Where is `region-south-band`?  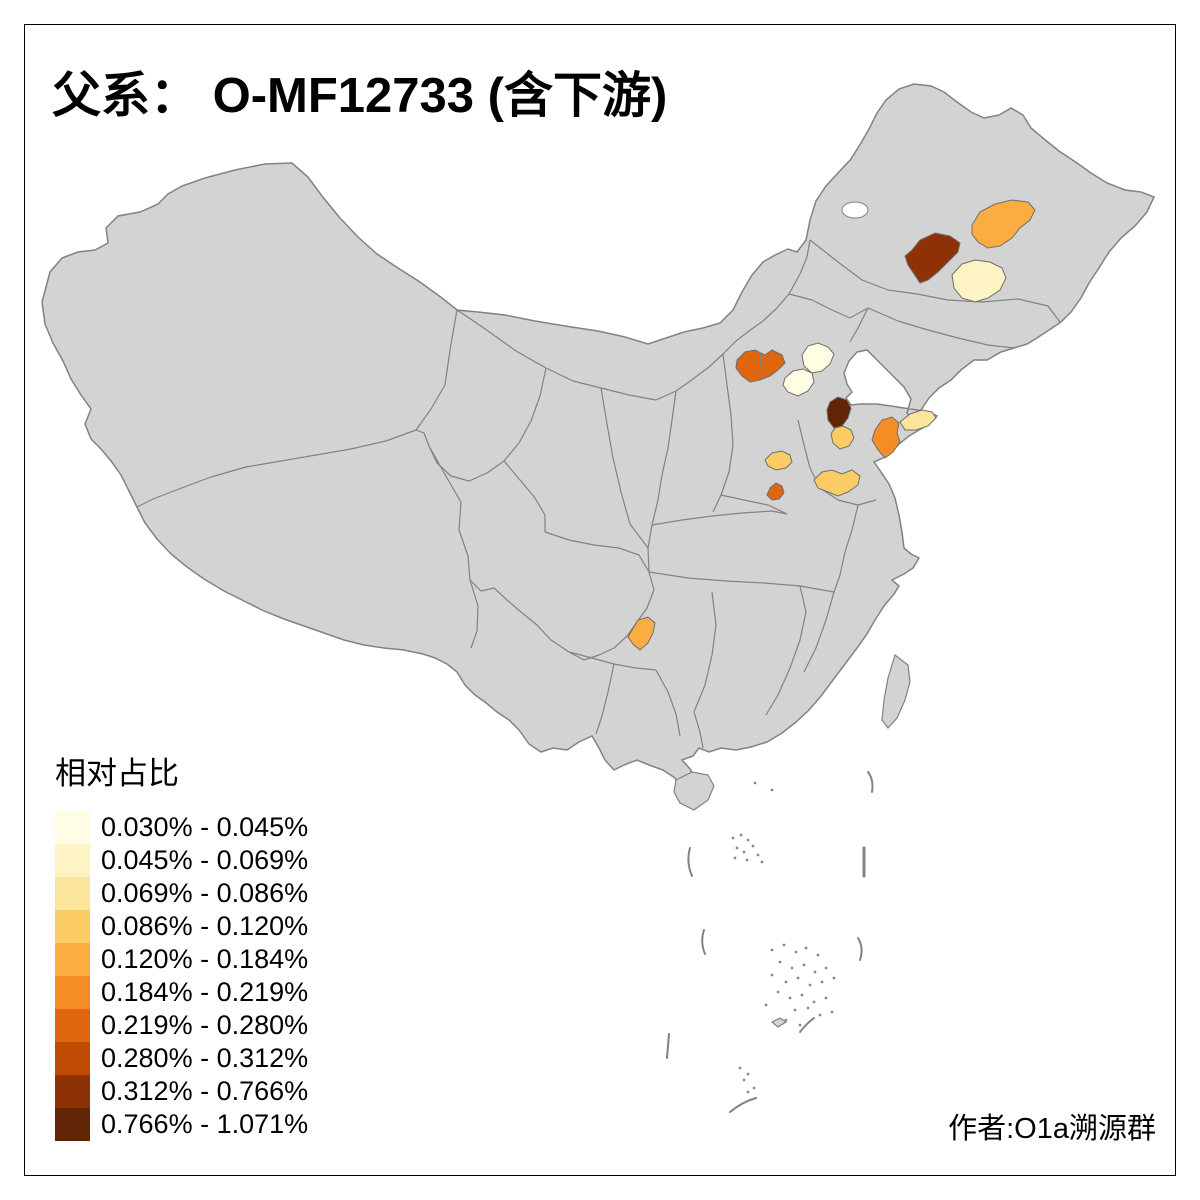
region-south-band is located at coordinates (837, 483).